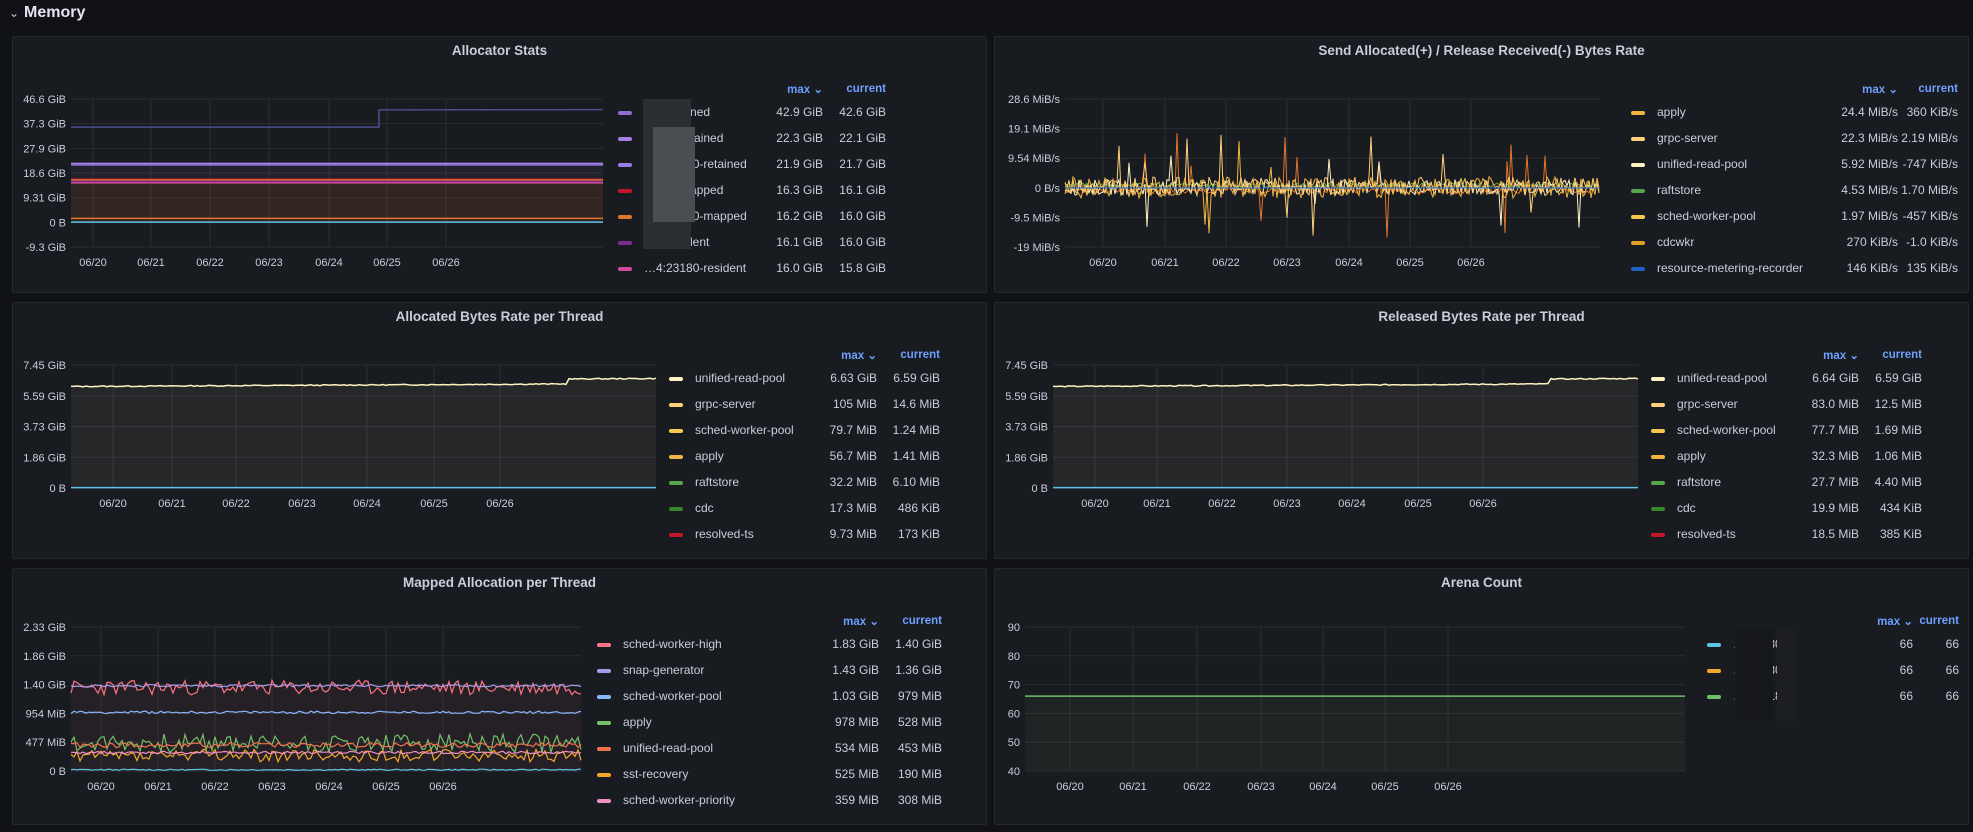  Describe the element at coordinates (1794, 190) in the screenshot. I see `legend-row: raftstore 4.53 MiB/s 1.70 MiB/s` at that location.